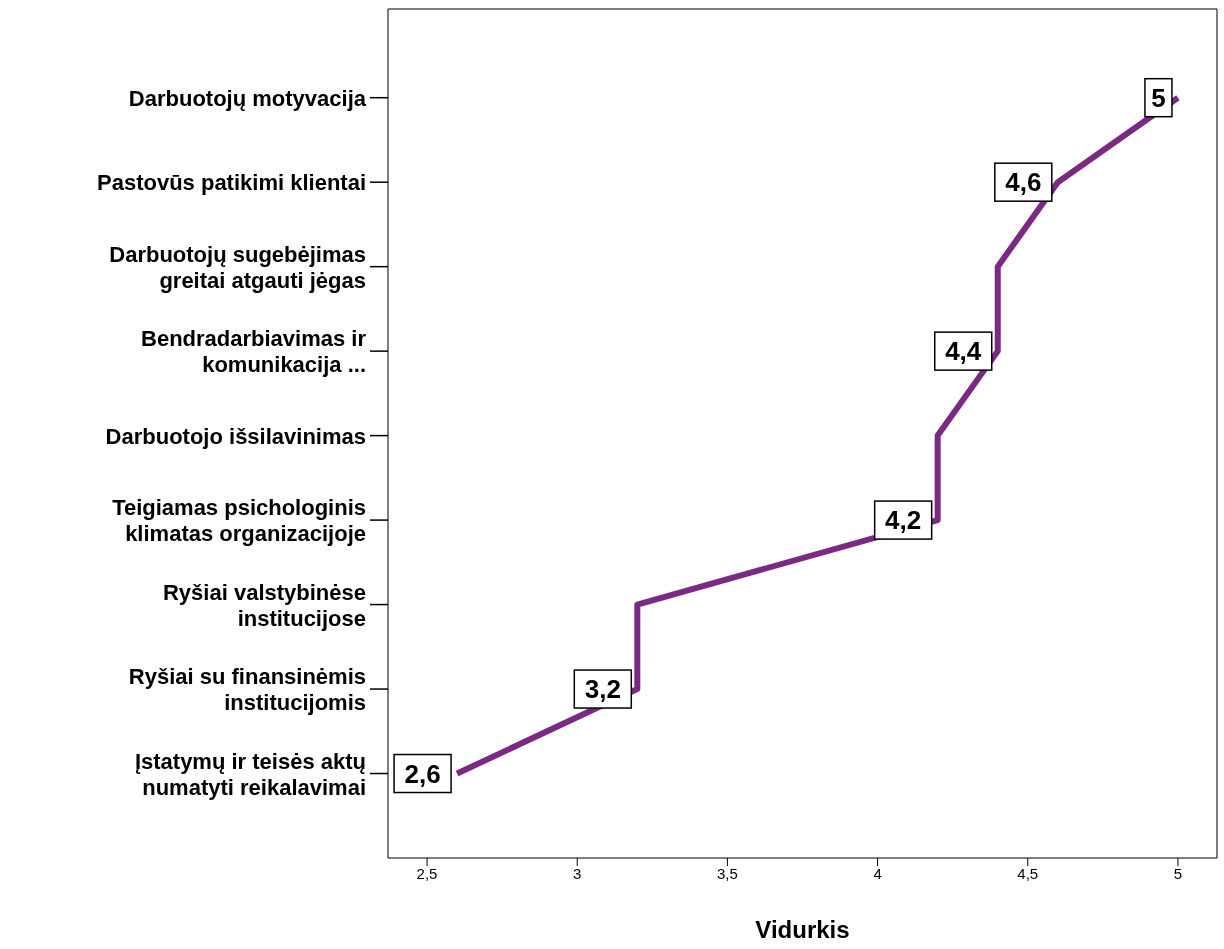 This screenshot has width=1224, height=949. I want to click on y-tick-label: Darbuotojo išsilavinimas, so click(235, 436).